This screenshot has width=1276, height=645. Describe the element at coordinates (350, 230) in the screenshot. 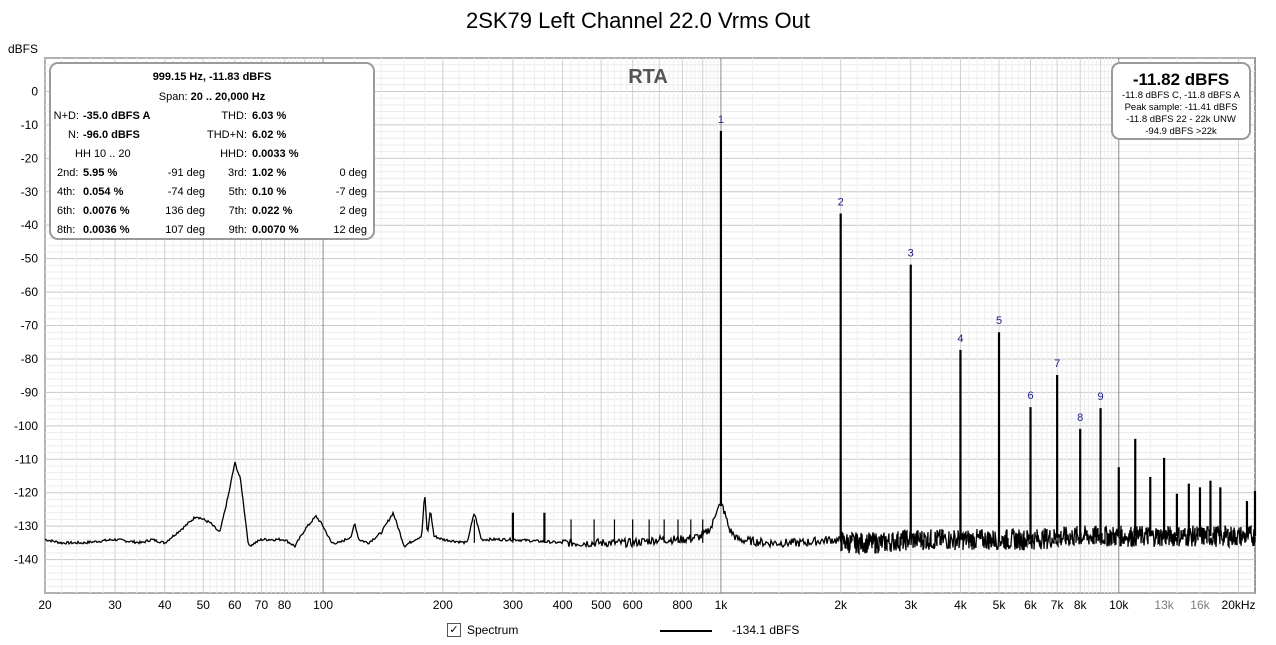

I see `harmonic-9-phase: 12 deg` at that location.